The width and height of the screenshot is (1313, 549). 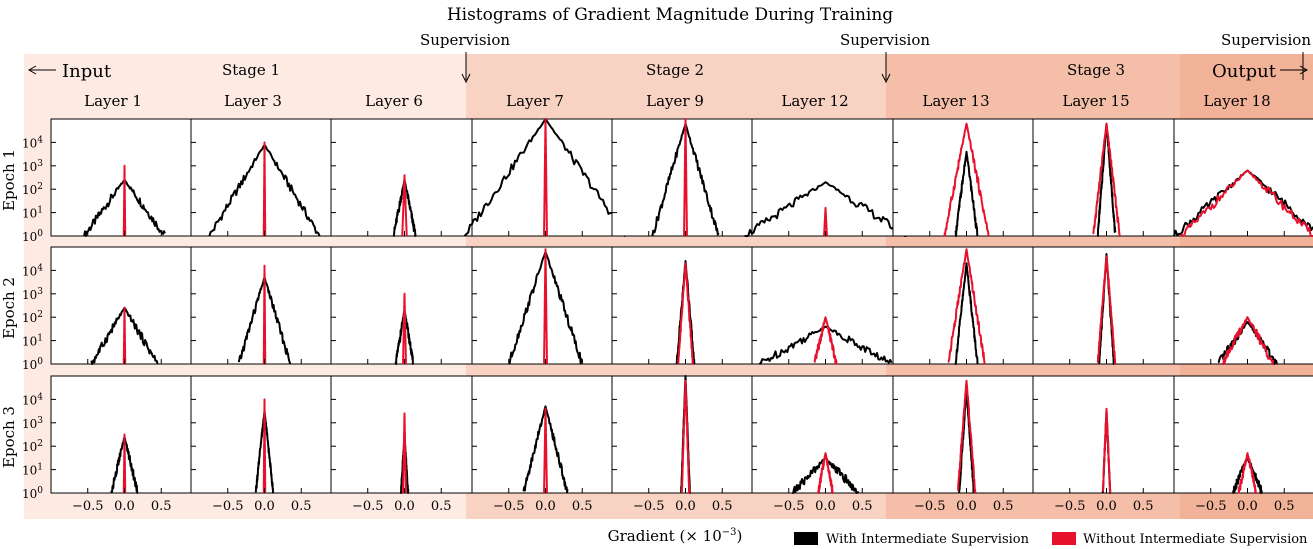 What do you see at coordinates (1095, 101) in the screenshot?
I see `layer-title: Layer 15` at bounding box center [1095, 101].